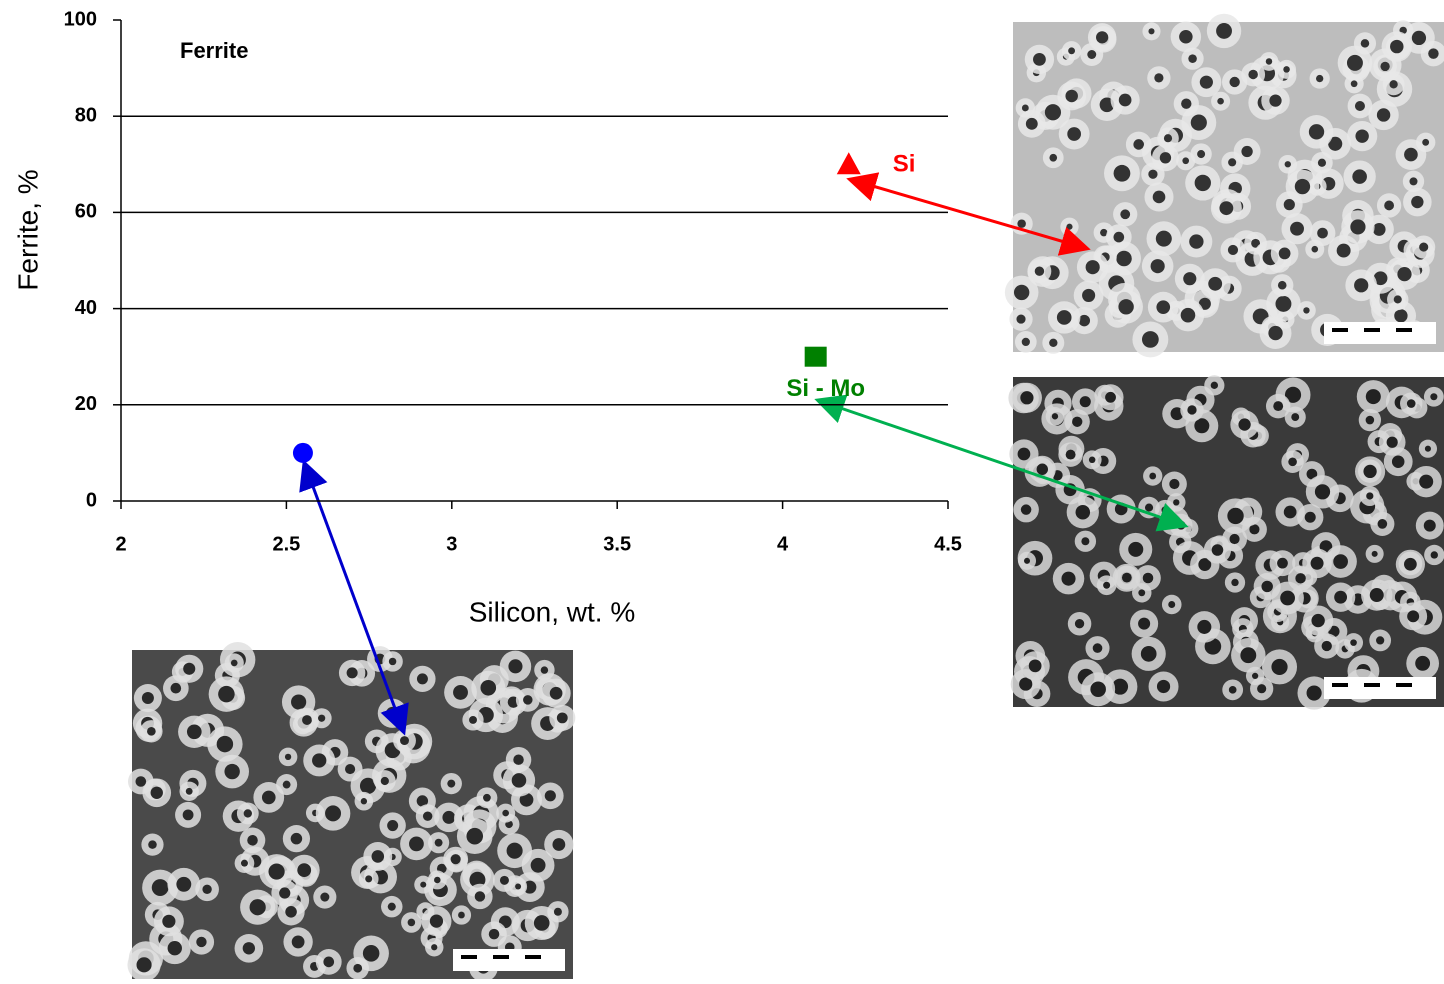 This screenshot has height=984, width=1444. I want to click on x-tick-label: 2, so click(120, 544).